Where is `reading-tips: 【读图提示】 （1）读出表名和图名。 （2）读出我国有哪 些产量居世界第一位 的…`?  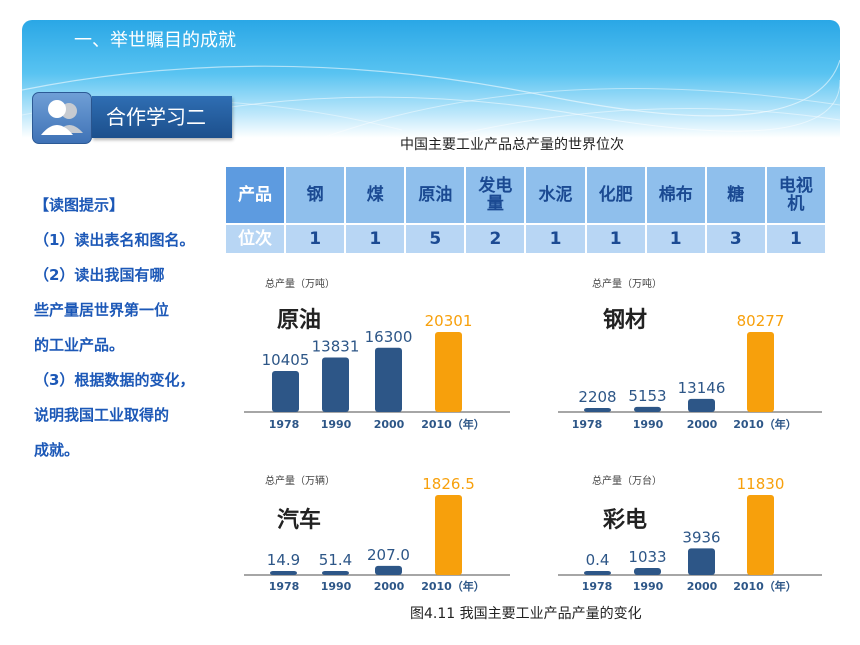 reading-tips: 【读图提示】 （1）读出表名和图名。 （2）读出我国有哪 些产量居世界第一位 的… is located at coordinates (134, 328).